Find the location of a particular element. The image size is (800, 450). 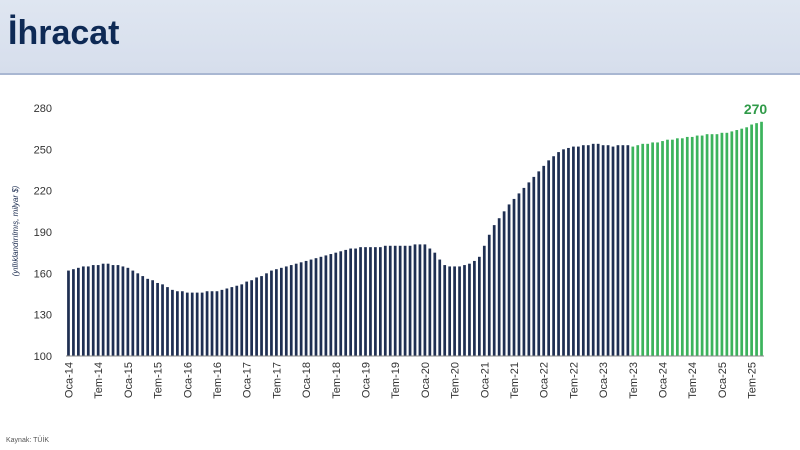

x-tick-label: Tem-15 is located at coordinates (159, 380).